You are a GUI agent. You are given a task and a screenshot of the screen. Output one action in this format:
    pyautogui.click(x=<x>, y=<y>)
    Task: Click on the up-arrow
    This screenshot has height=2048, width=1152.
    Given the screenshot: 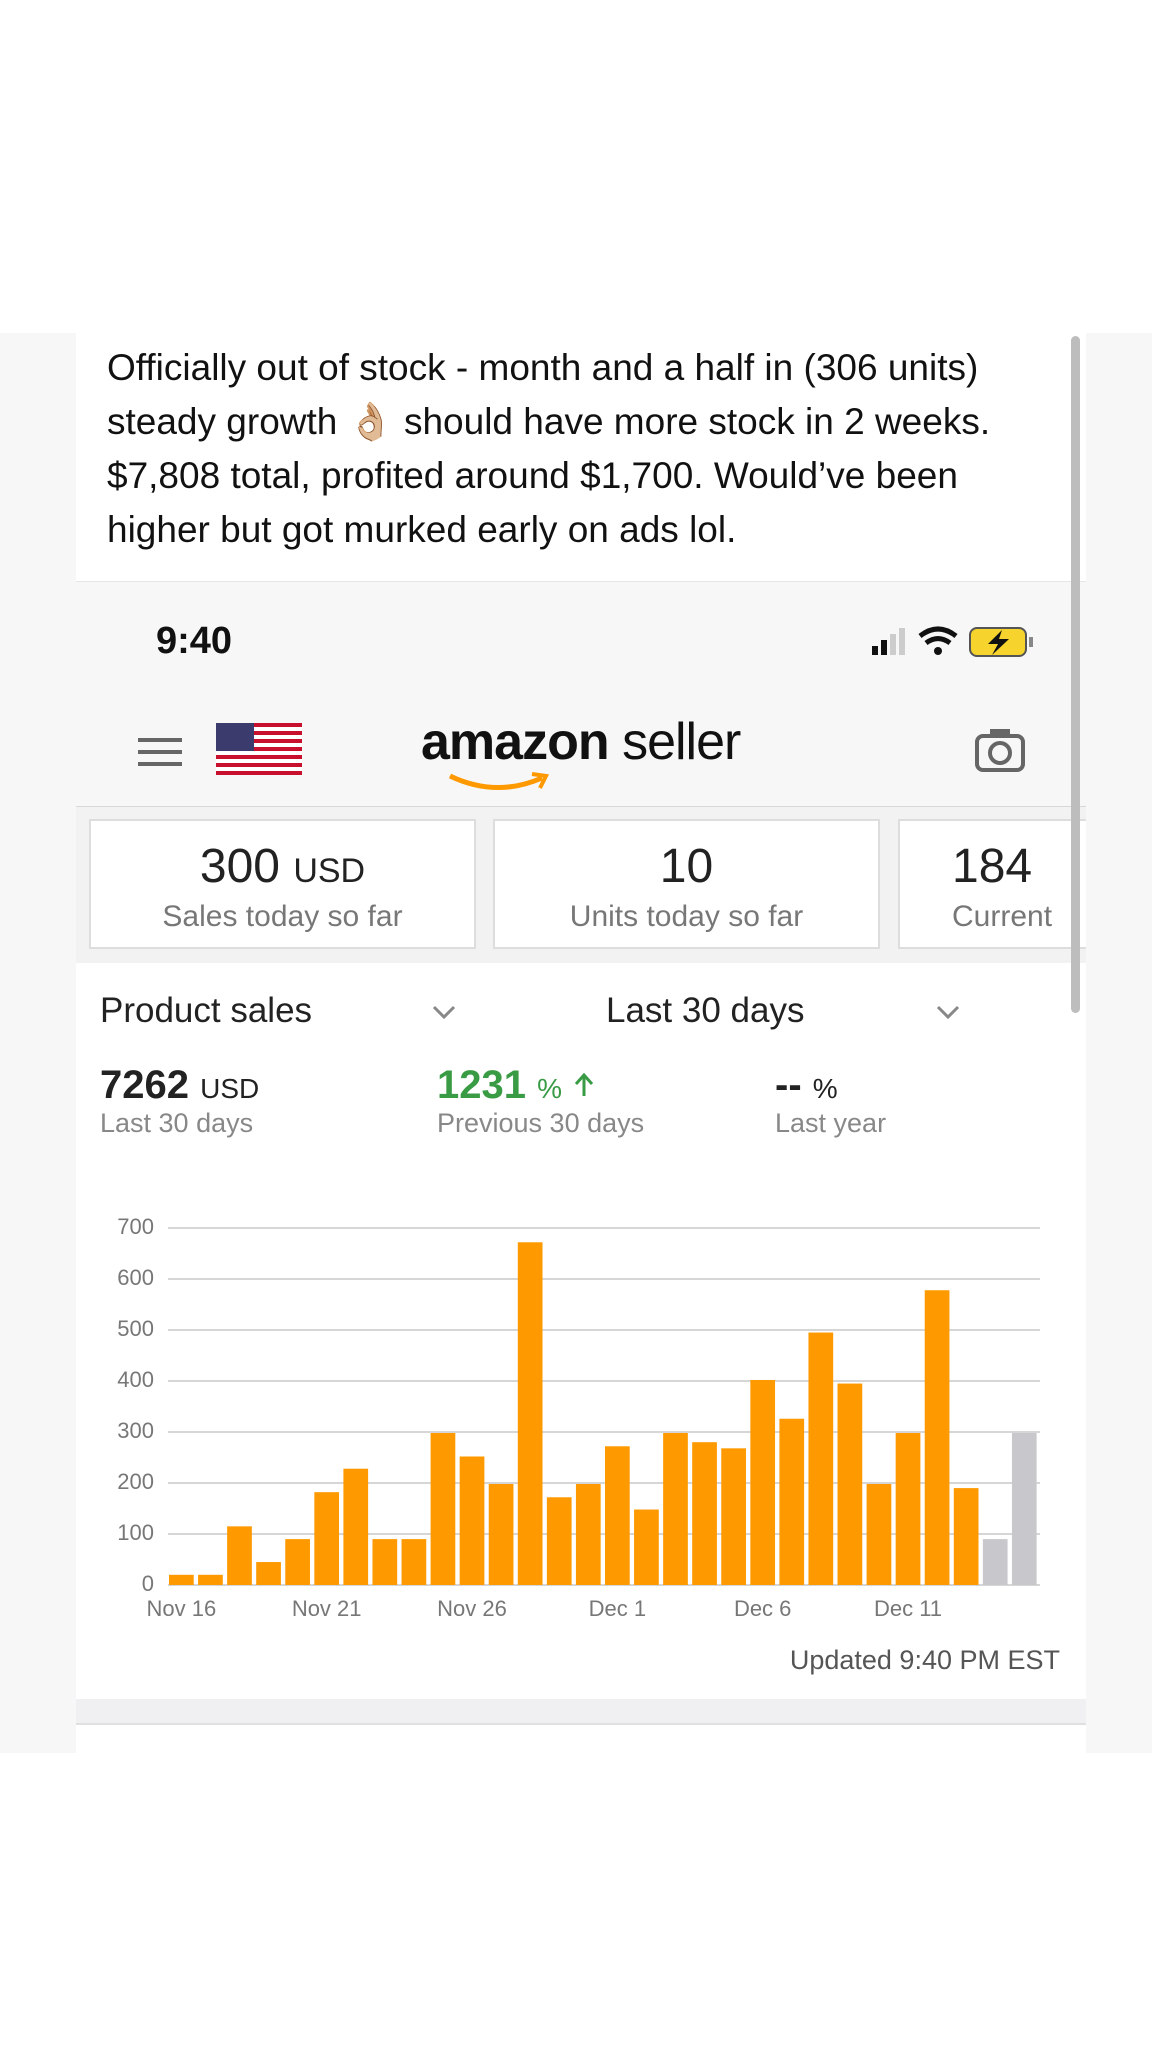 What is the action you would take?
    pyautogui.click(x=584, y=1084)
    